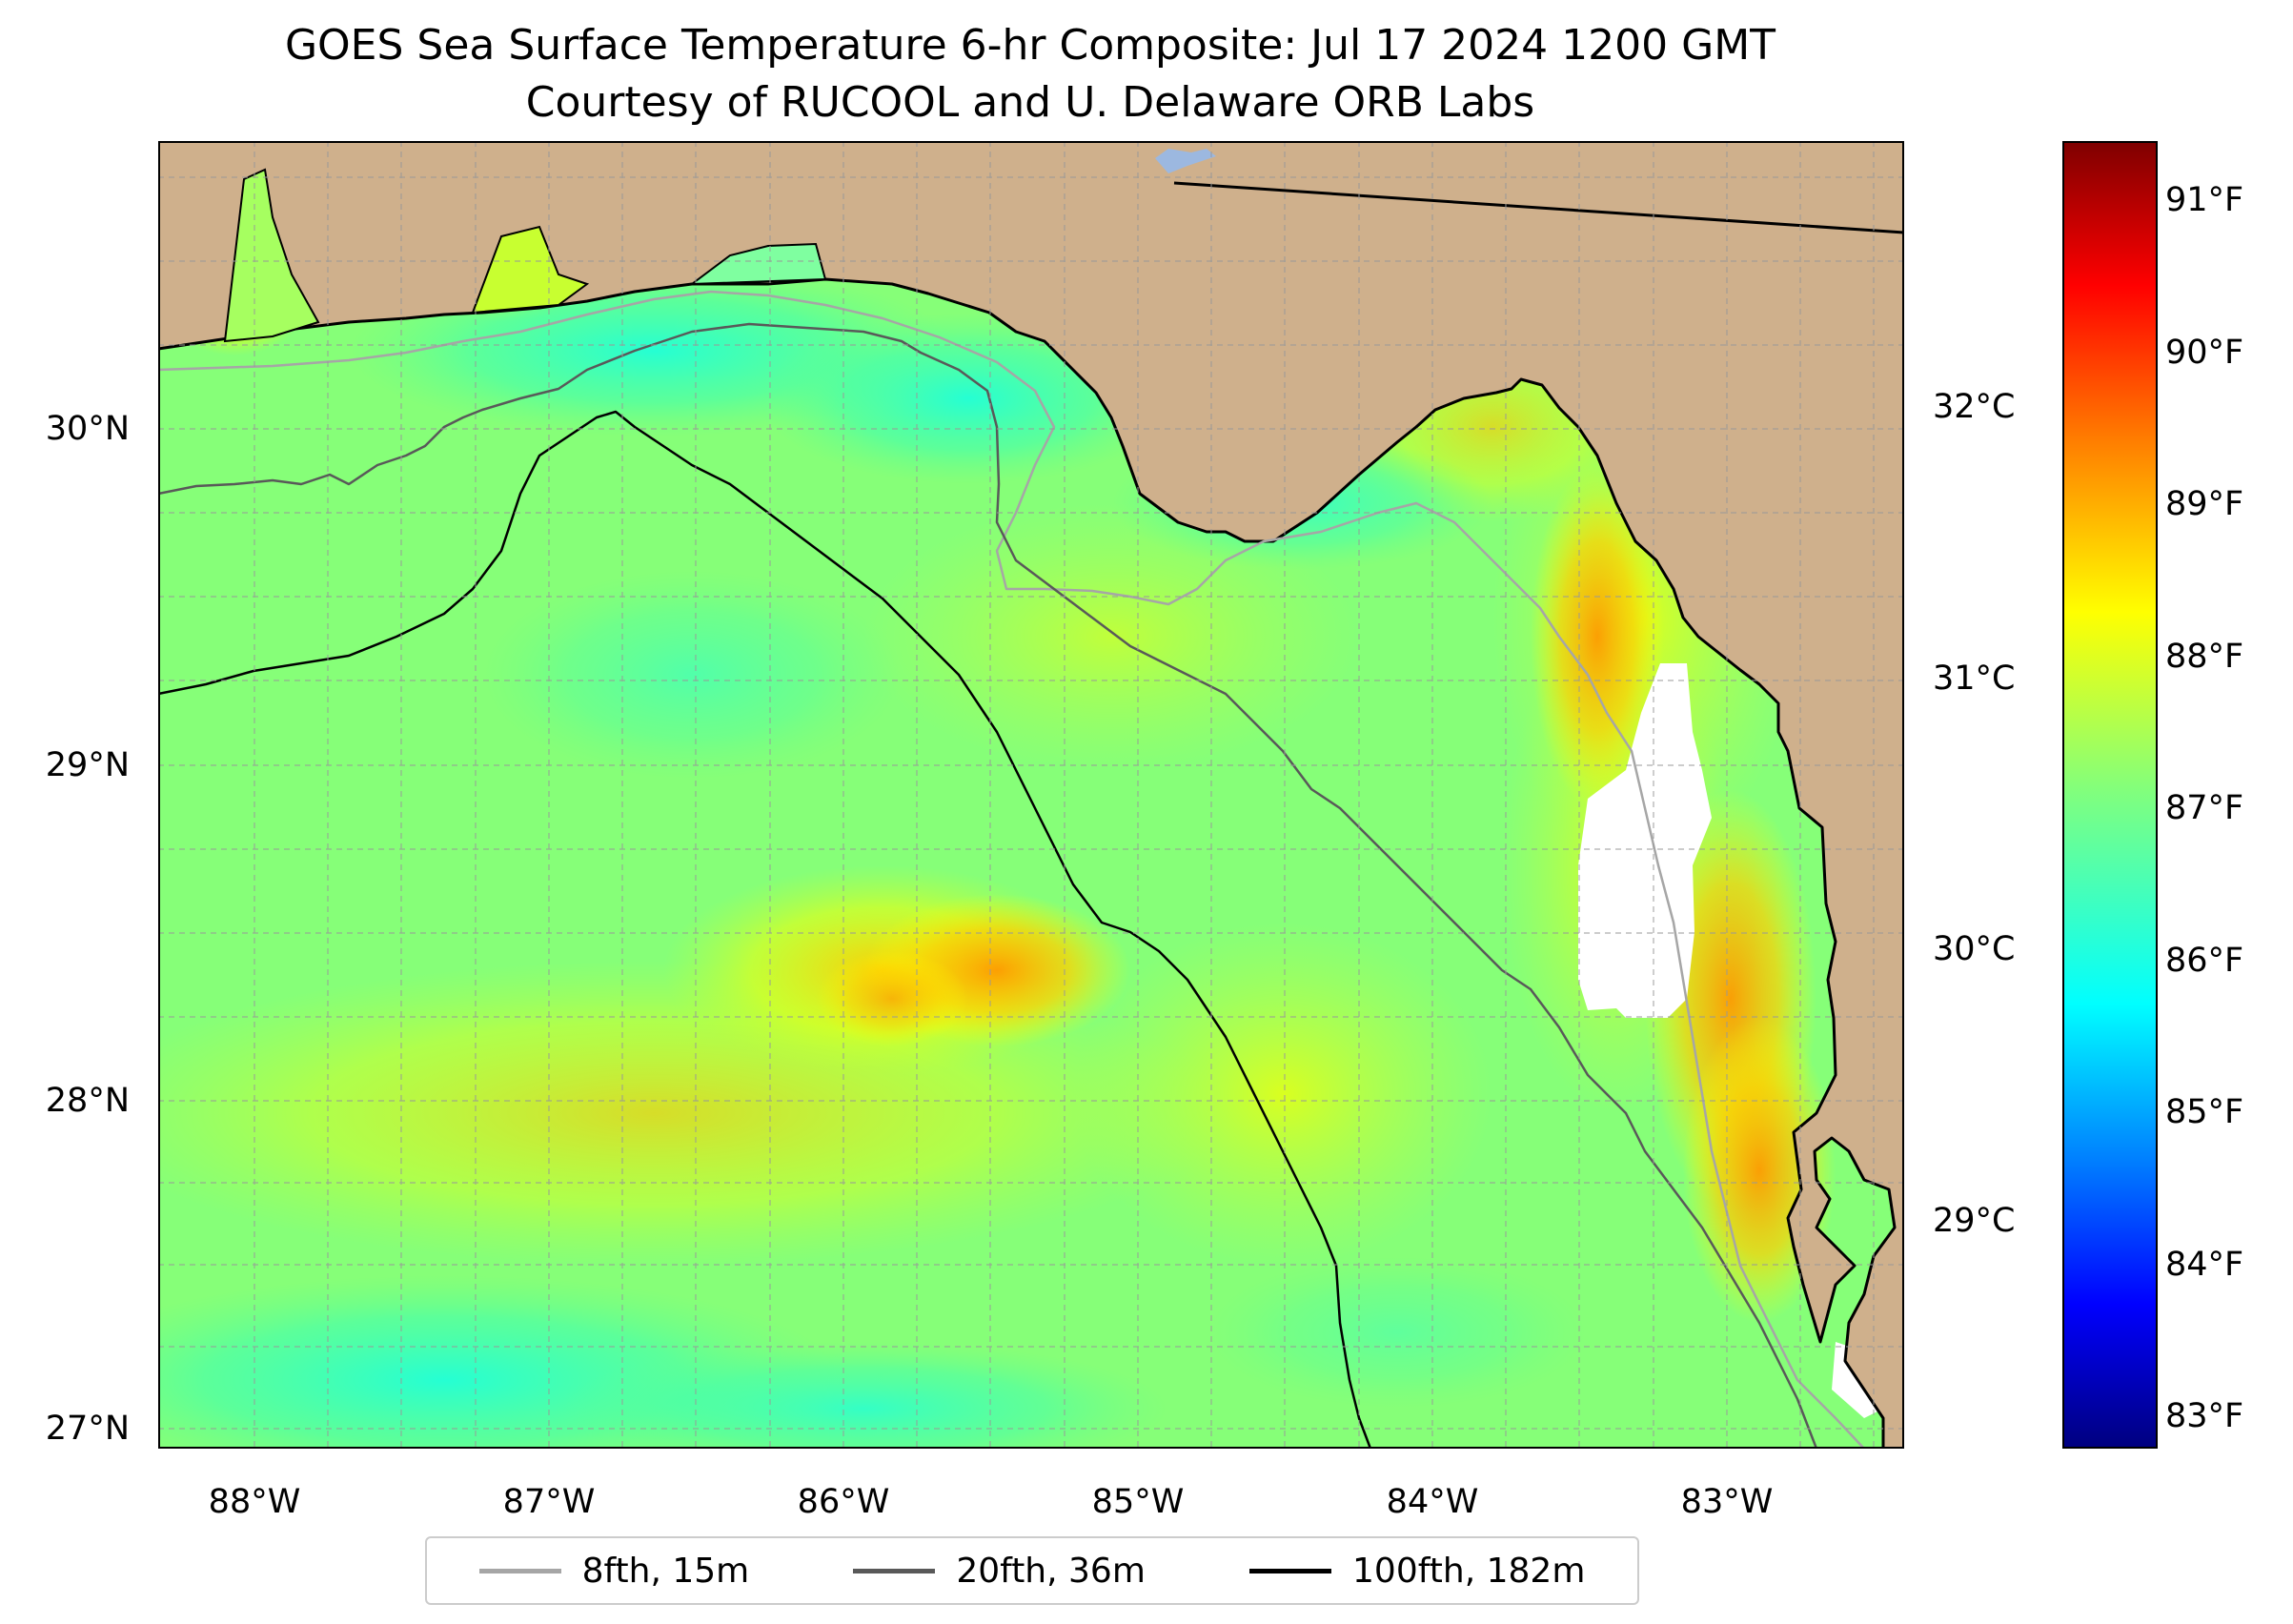 The height and width of the screenshot is (1624, 2293). What do you see at coordinates (2204, 657) in the screenshot?
I see `colorbar-label-88f: 88°F` at bounding box center [2204, 657].